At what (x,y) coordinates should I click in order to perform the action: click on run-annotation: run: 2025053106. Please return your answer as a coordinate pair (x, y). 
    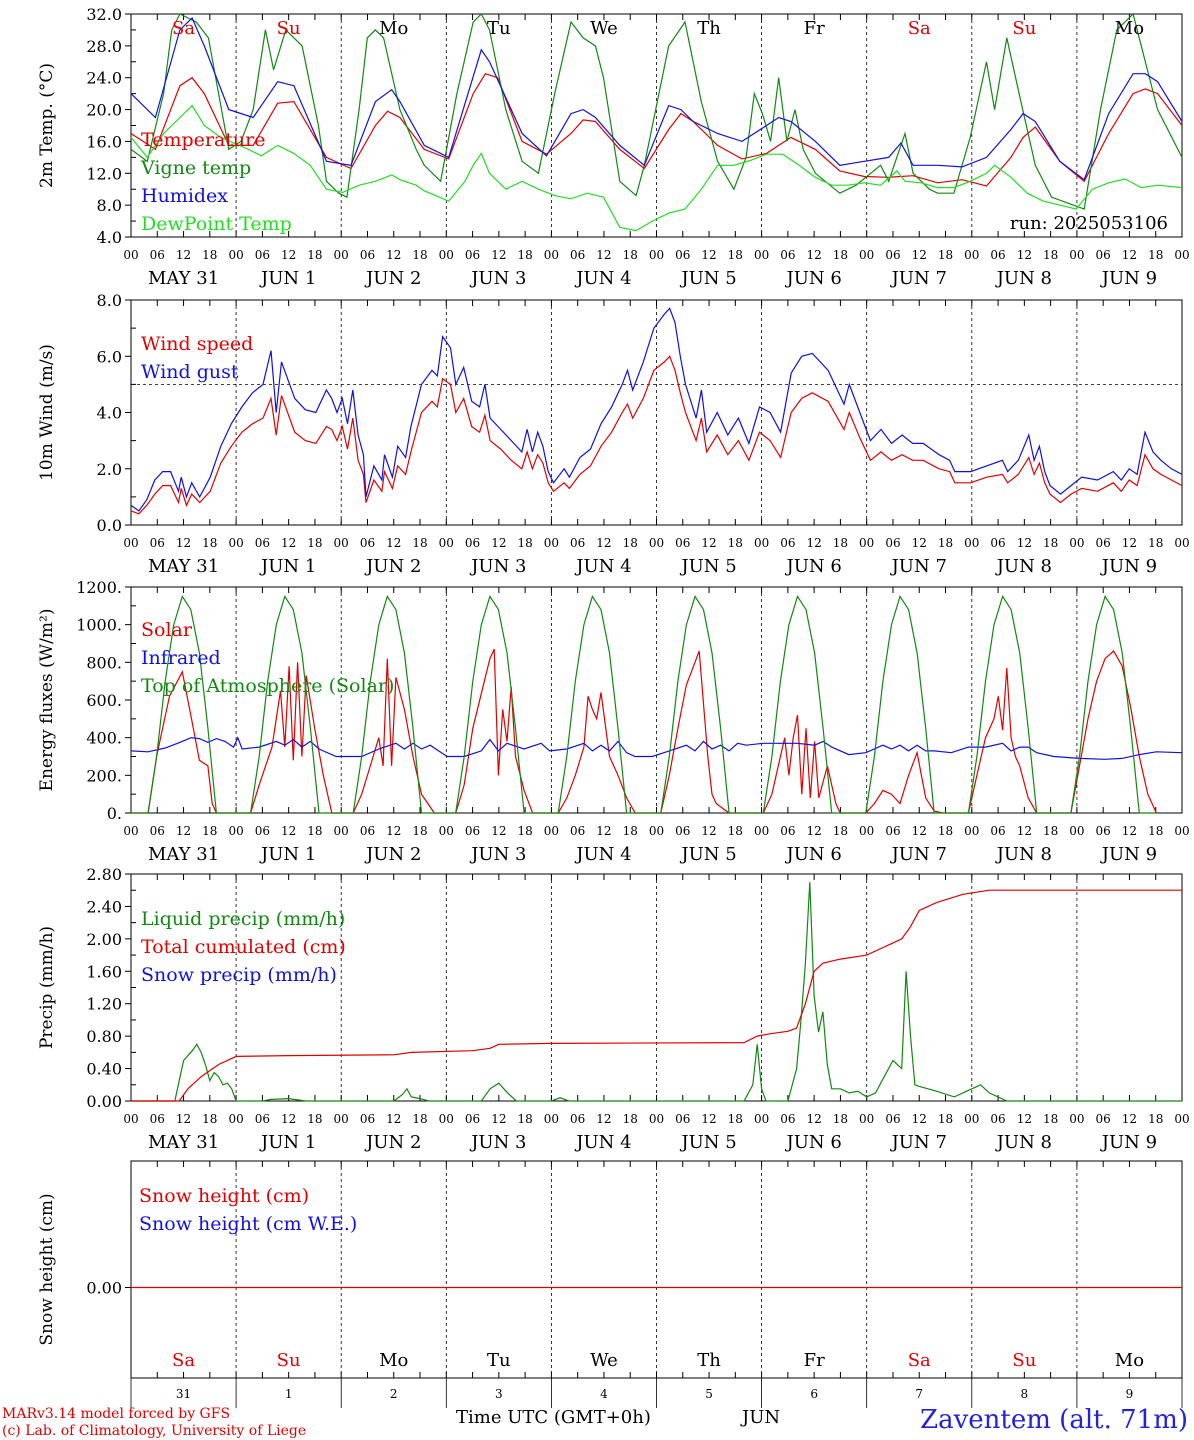
    Looking at the image, I should click on (1089, 223).